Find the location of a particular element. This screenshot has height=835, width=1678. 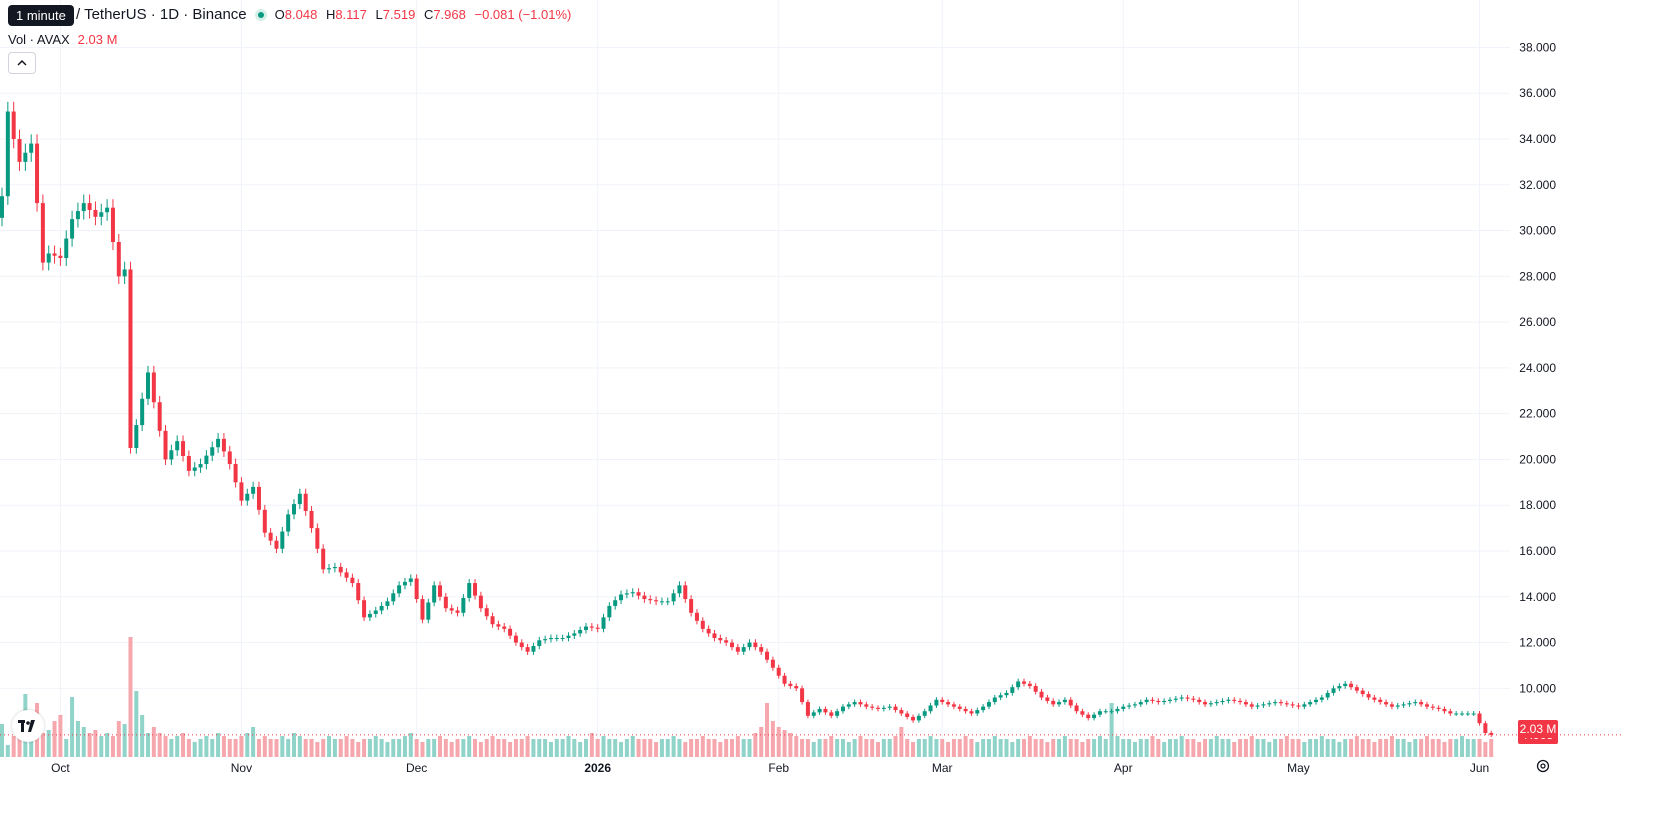

price-tick-label: 36.000 is located at coordinates (1537, 93).